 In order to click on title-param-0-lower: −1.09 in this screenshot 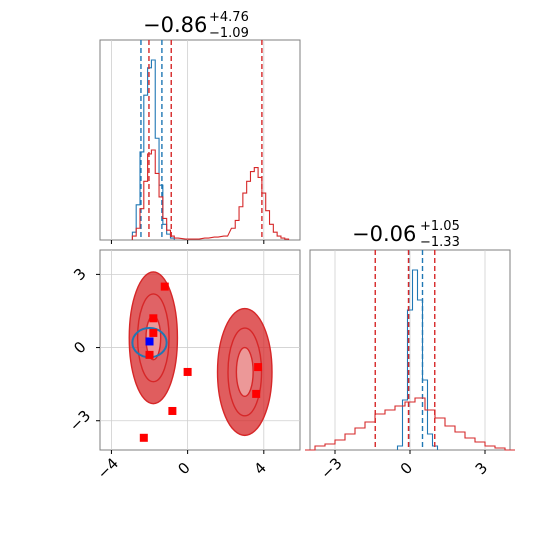, I will do `click(229, 33)`.